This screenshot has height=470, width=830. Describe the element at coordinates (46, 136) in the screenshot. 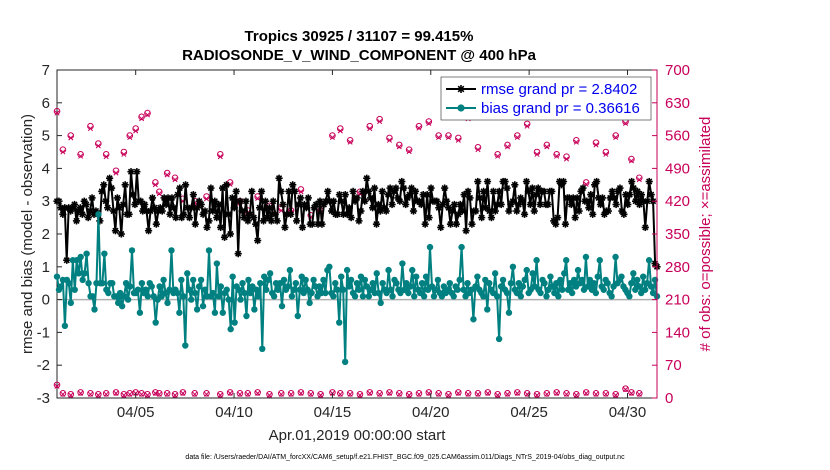

I see `left-y-tick-label: 5` at that location.